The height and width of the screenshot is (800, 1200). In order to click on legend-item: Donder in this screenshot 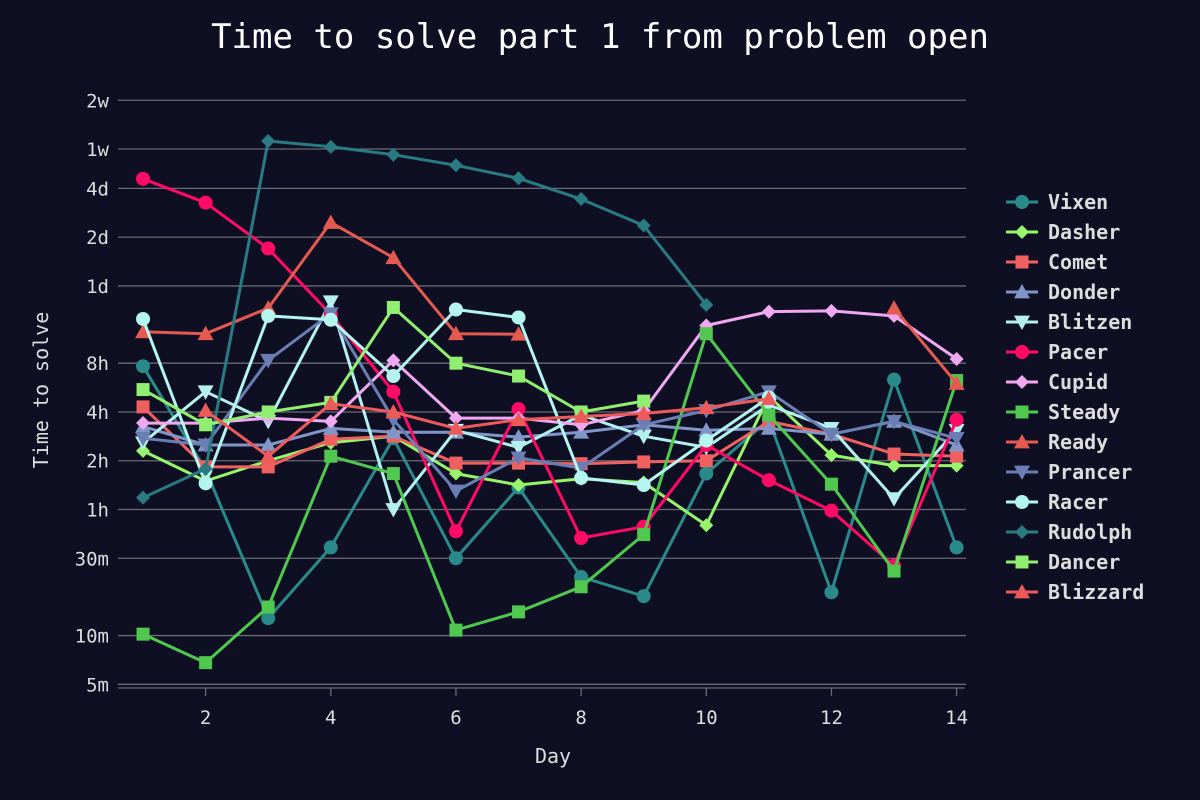, I will do `click(1063, 292)`.